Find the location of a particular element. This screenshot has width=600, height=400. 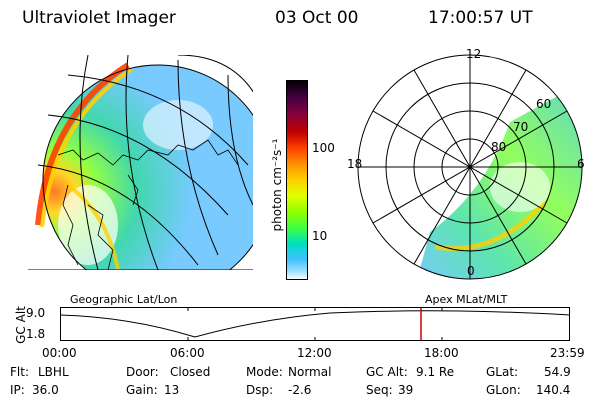

gcalt-label: GC Alt: is located at coordinates (387, 372).